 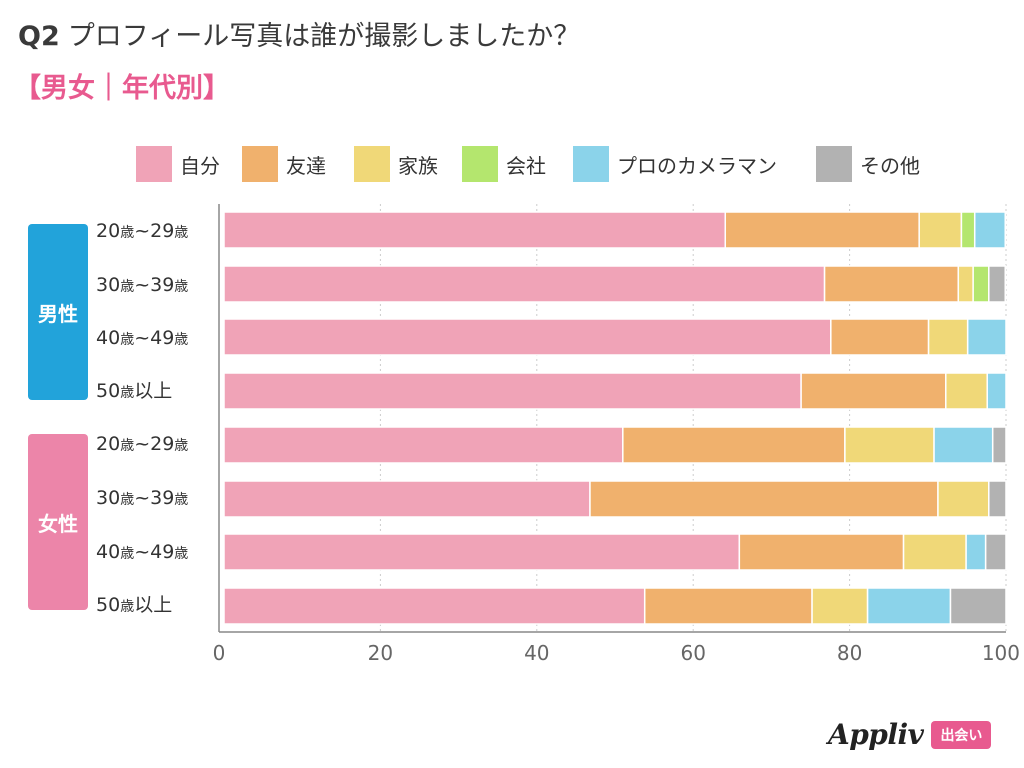 What do you see at coordinates (134, 605) in the screenshot?
I see `row-label-female-50plus: 50歳以上` at bounding box center [134, 605].